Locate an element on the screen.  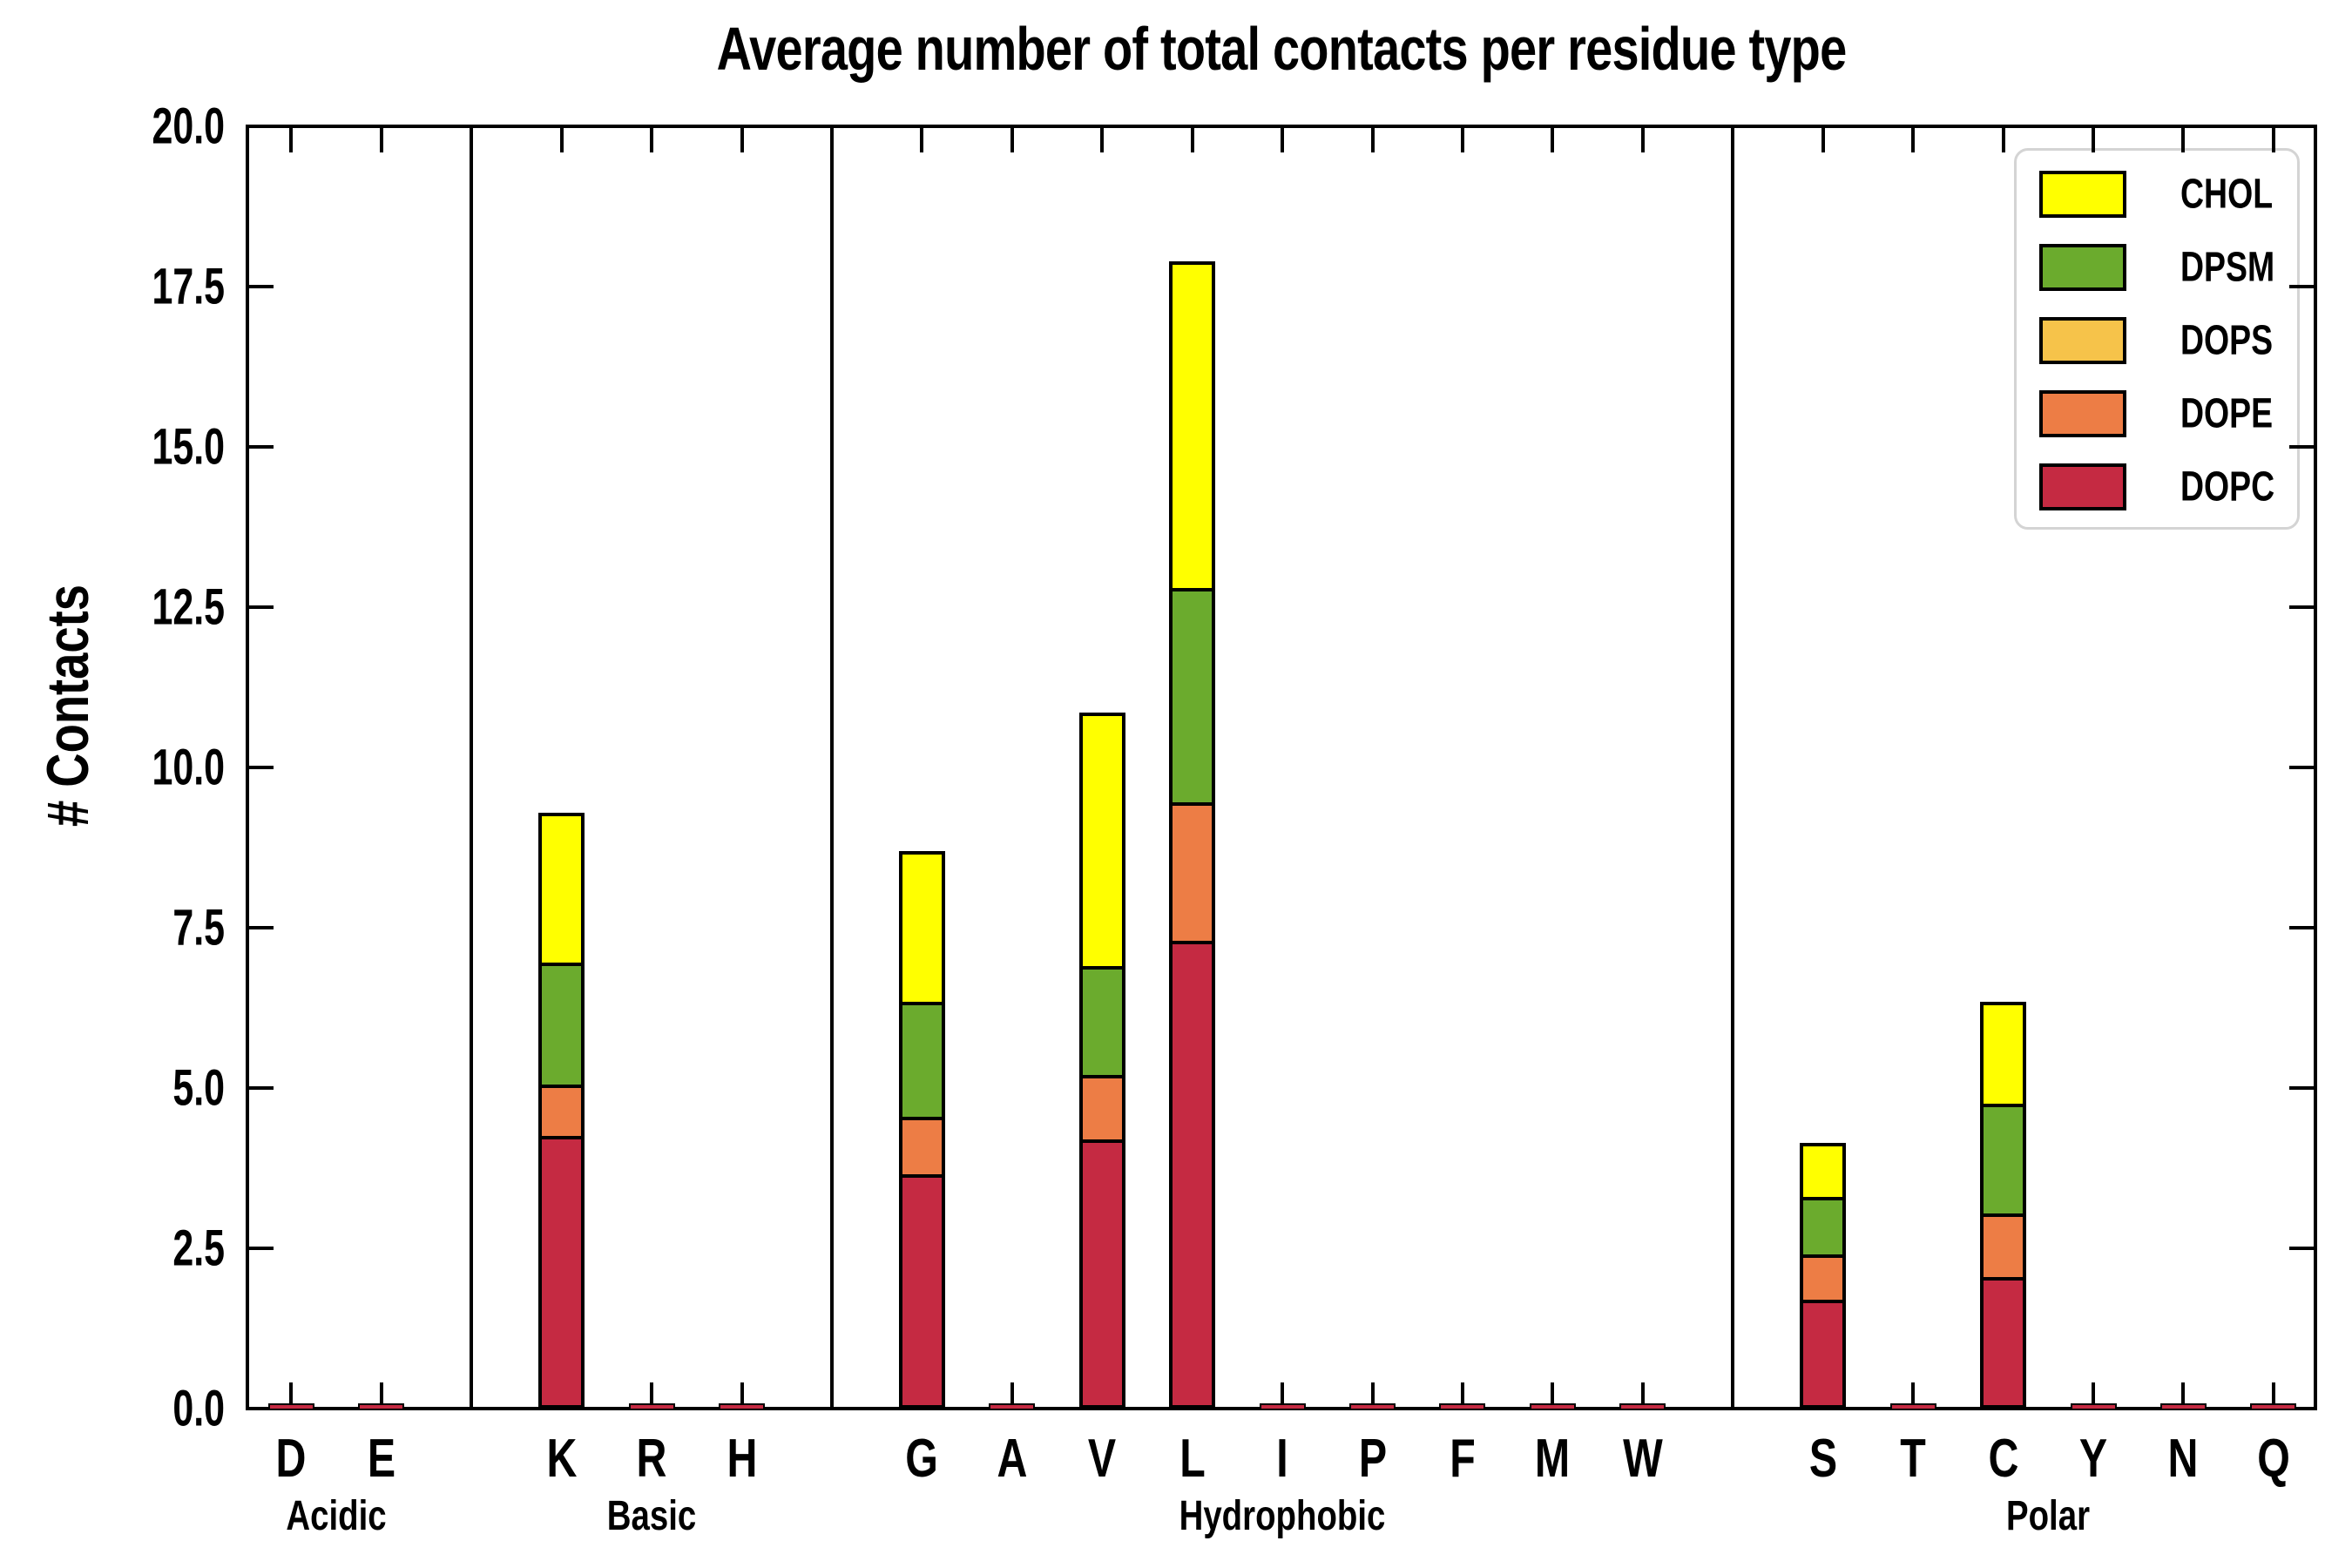
legend-swatch-dopc is located at coordinates (2082, 486).